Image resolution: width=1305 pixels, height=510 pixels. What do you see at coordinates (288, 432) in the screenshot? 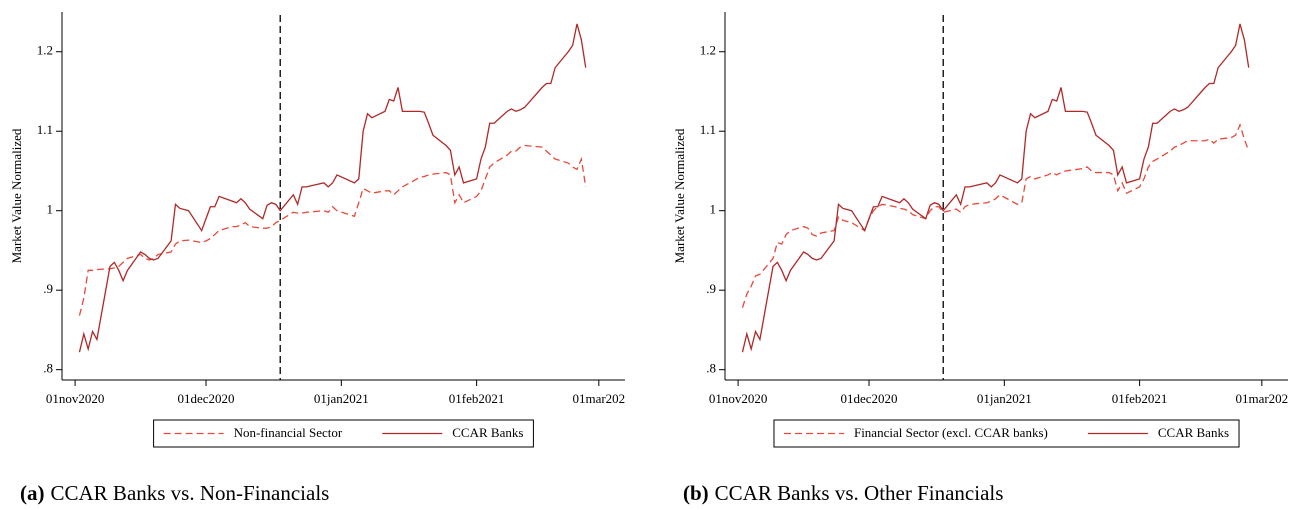
I see `legend-label: Non-financial Sector` at bounding box center [288, 432].